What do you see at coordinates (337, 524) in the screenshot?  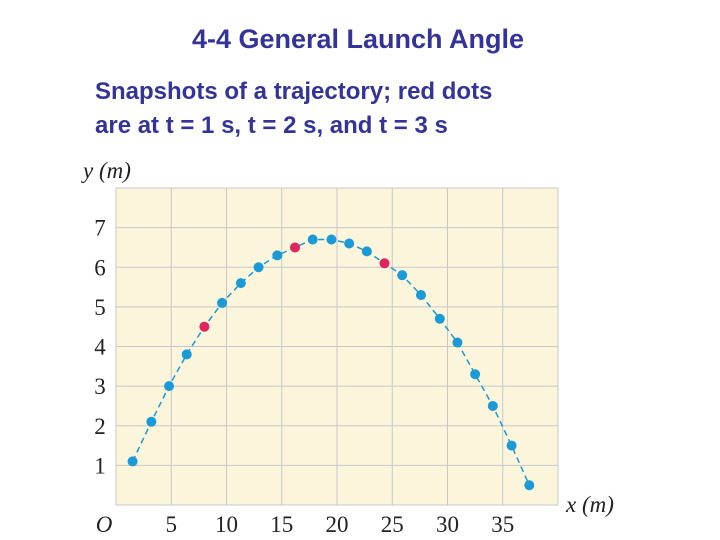 I see `x-tick-label: 20` at bounding box center [337, 524].